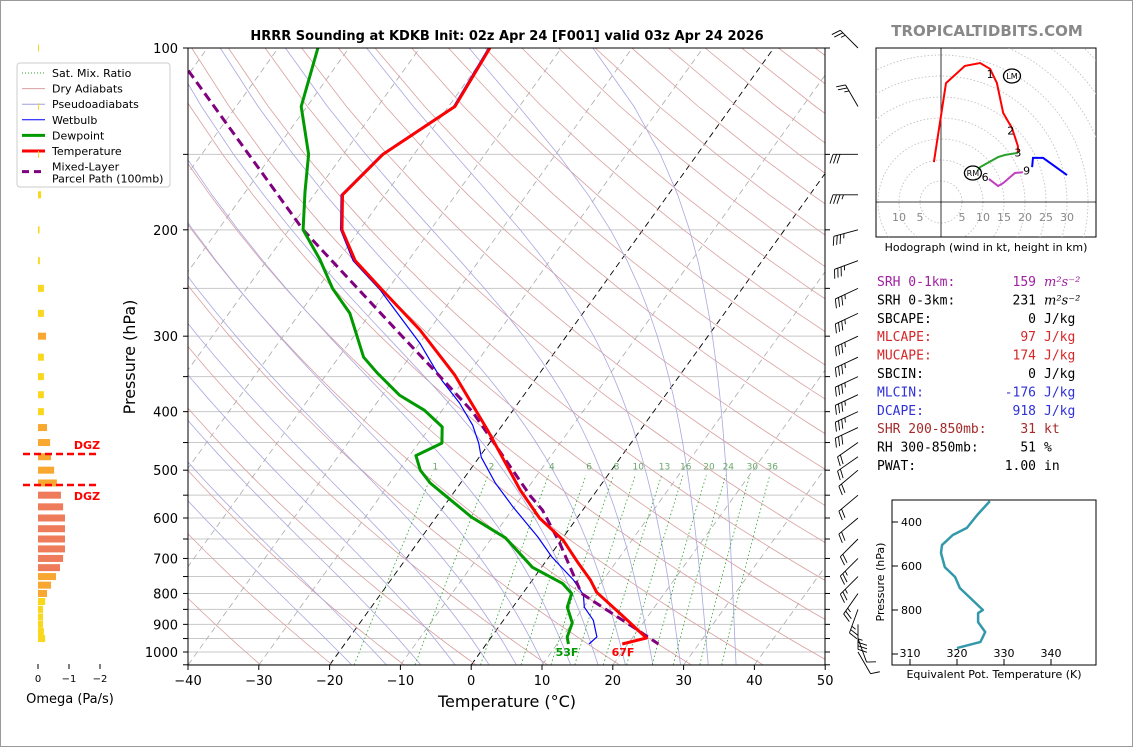 Image resolution: width=1134 pixels, height=748 pixels. I want to click on stat-value: 918, so click(1024, 411).